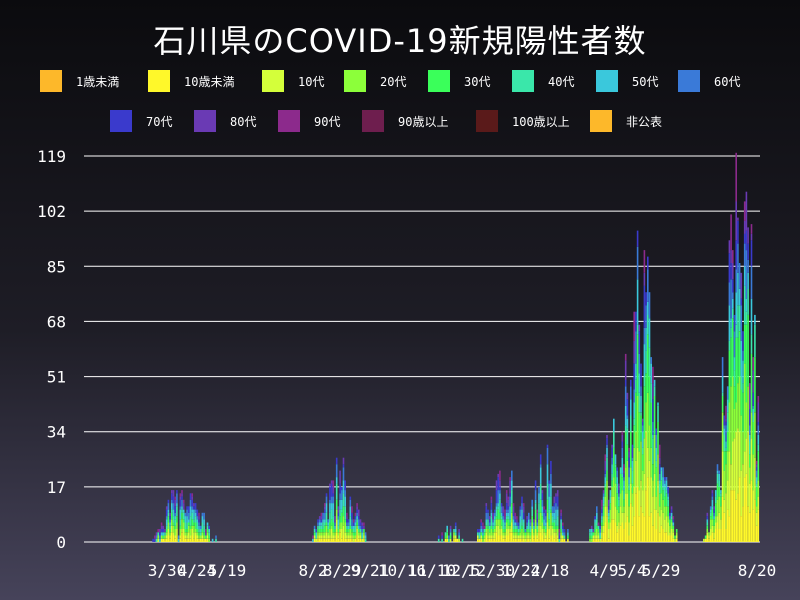 This screenshot has width=800, height=600. I want to click on legend-label: 100歳以上, so click(541, 121).